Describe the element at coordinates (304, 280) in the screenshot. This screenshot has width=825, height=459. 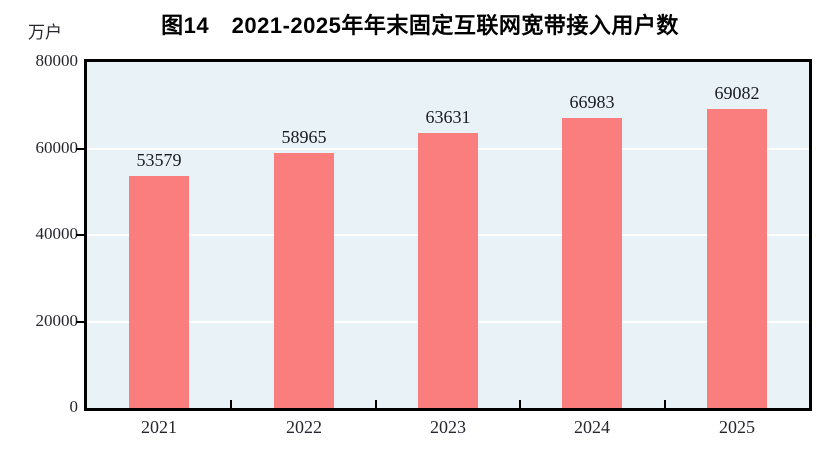
I see `bar-2022` at that location.